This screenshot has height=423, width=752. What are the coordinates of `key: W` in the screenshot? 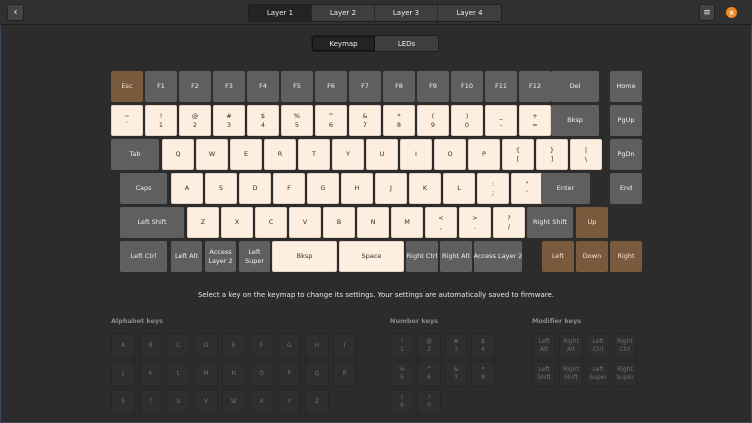 It's located at (212, 154).